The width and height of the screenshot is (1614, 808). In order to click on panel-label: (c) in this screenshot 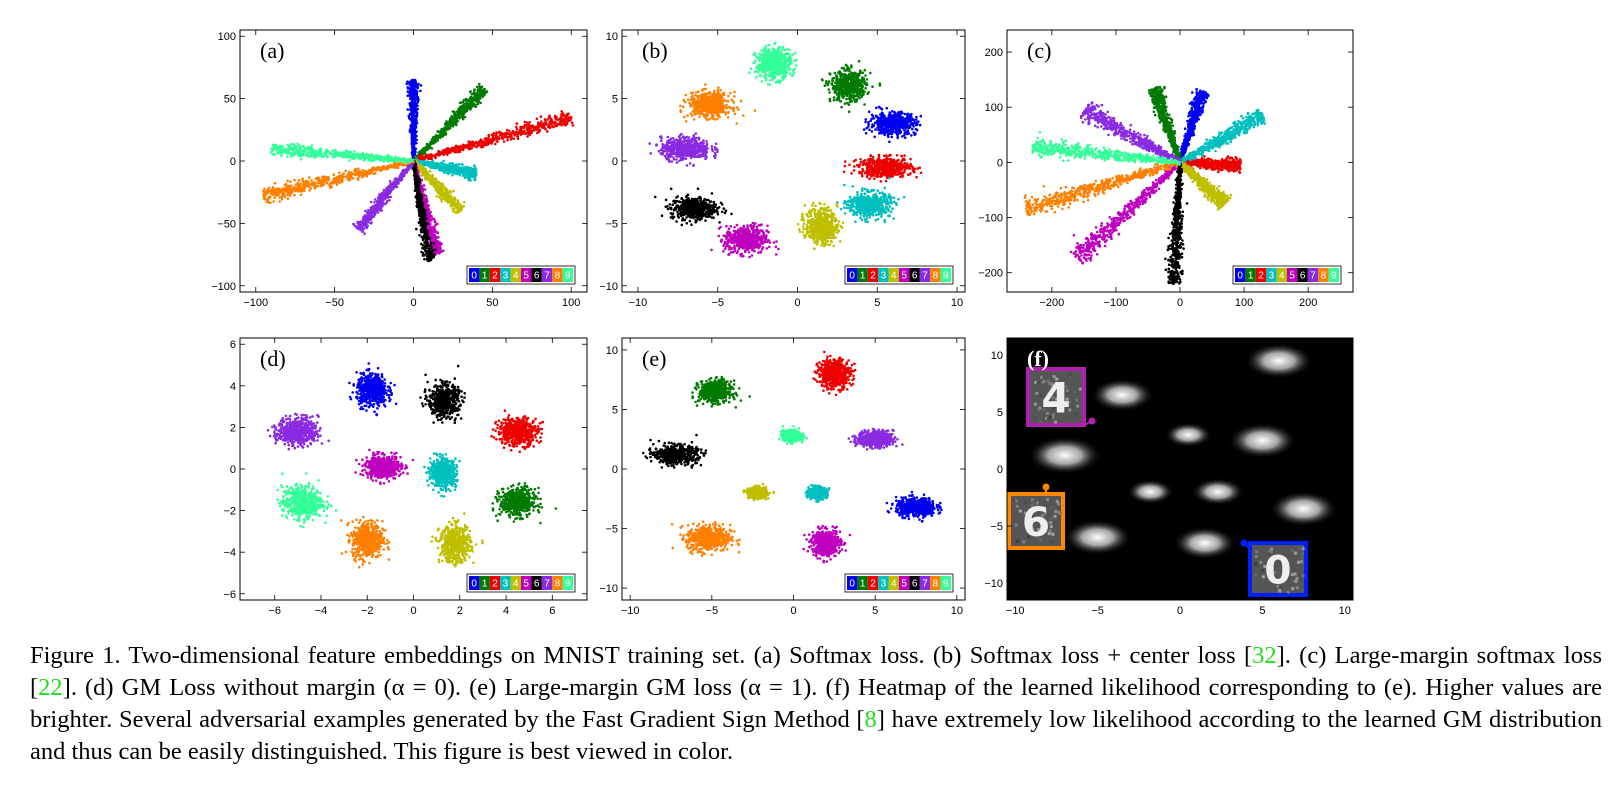, I will do `click(1039, 50)`.